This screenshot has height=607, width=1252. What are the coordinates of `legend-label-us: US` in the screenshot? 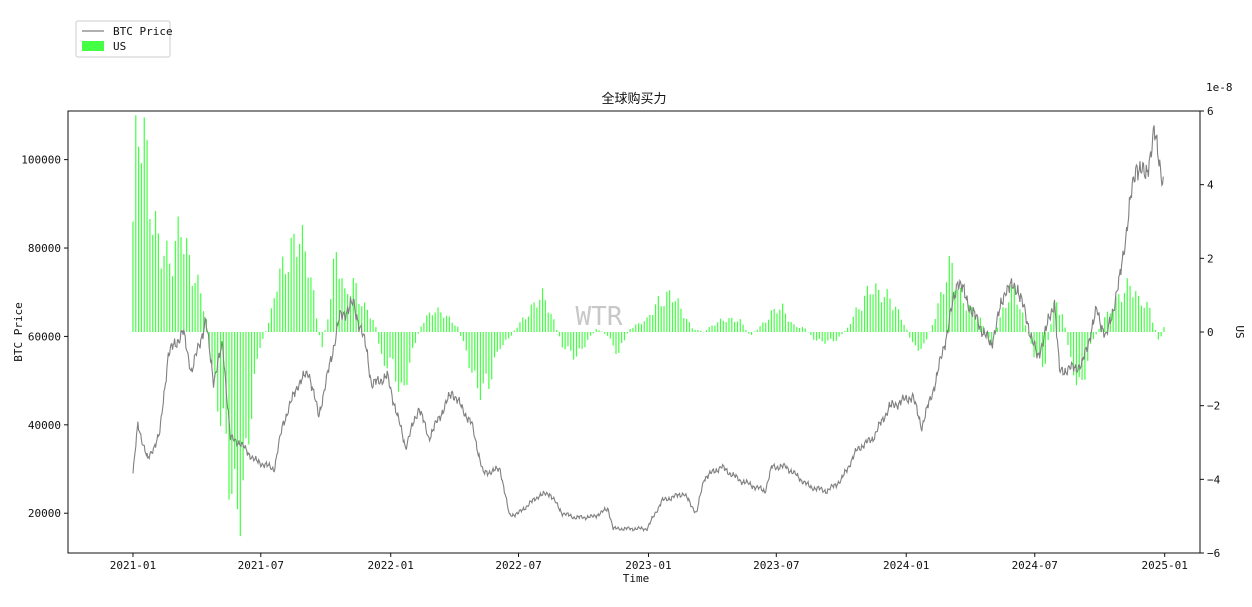 It's located at (119, 46).